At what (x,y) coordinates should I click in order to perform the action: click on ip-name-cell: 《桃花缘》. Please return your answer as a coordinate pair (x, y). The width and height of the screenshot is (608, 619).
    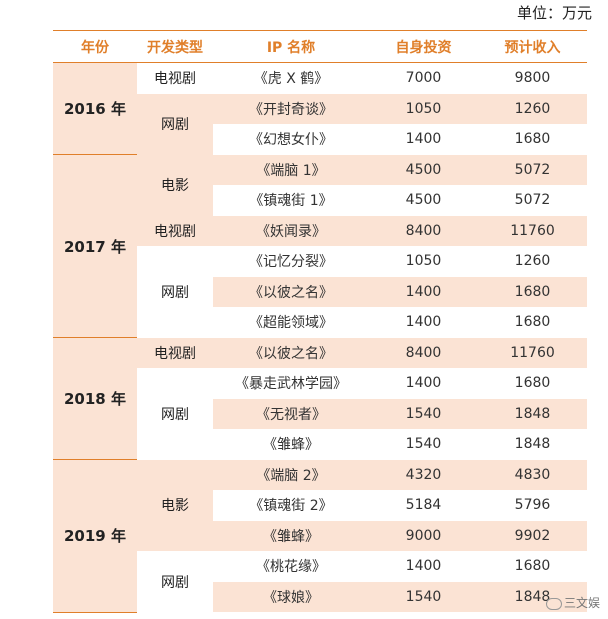
    Looking at the image, I should click on (291, 567).